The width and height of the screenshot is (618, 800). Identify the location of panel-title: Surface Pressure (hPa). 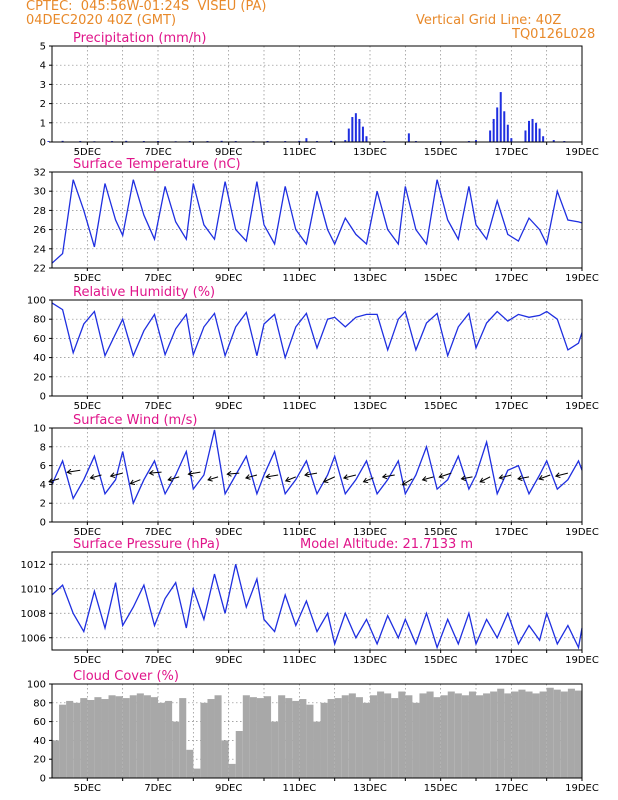
(146, 544).